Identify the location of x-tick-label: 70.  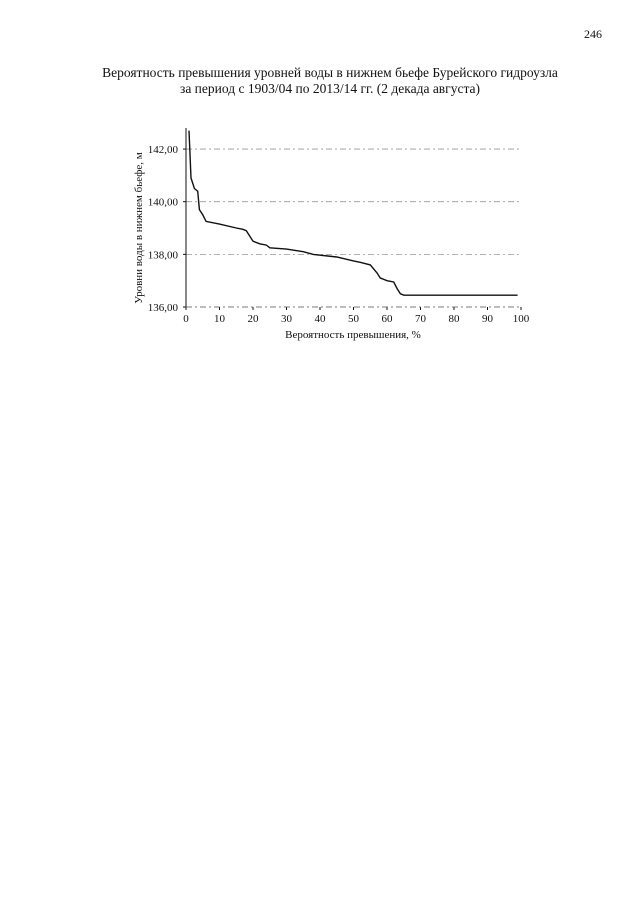
(421, 319).